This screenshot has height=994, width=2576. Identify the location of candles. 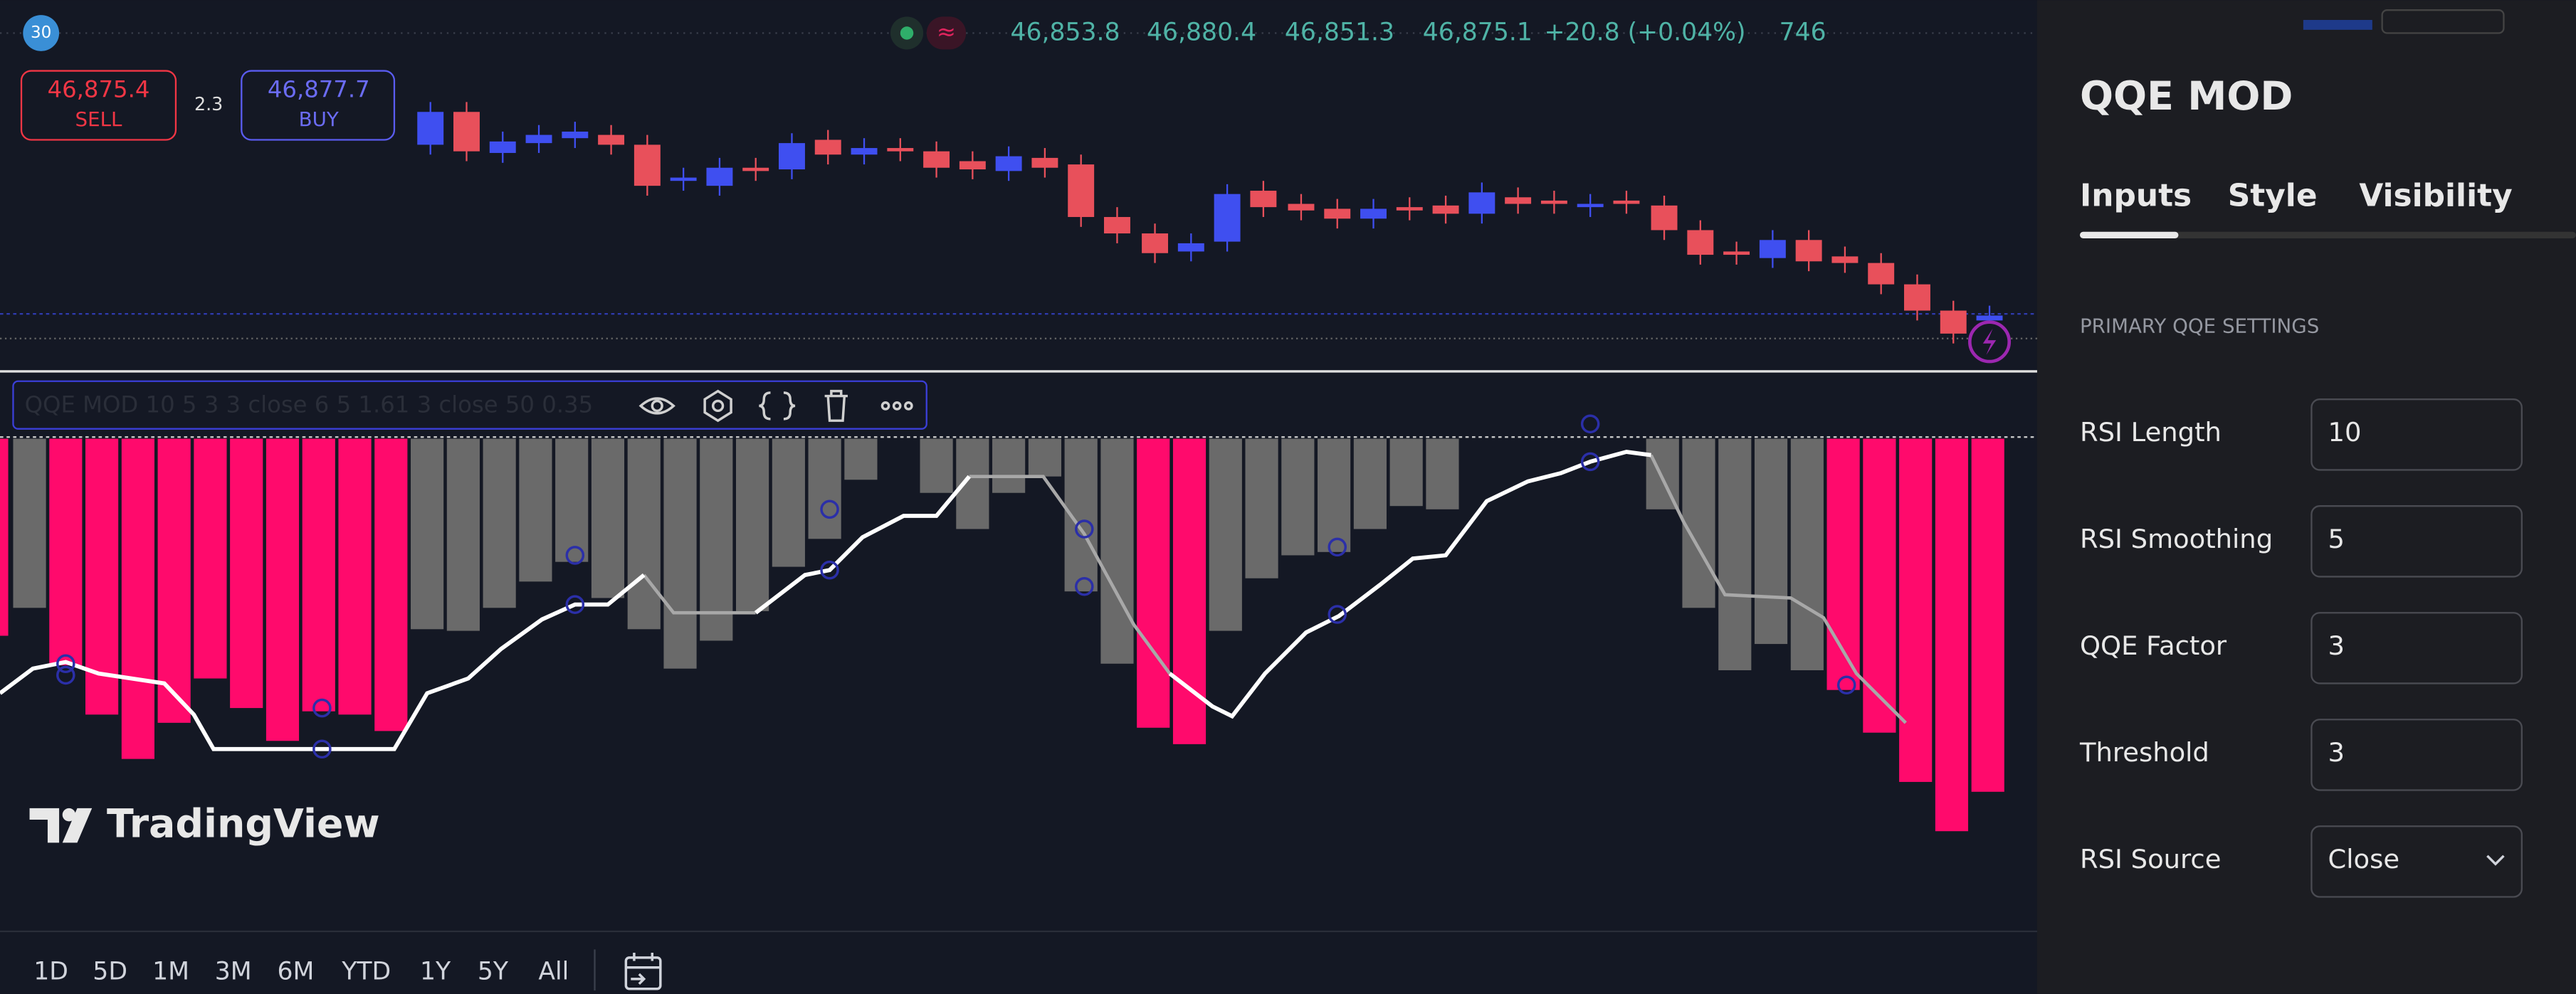
(1210, 223).